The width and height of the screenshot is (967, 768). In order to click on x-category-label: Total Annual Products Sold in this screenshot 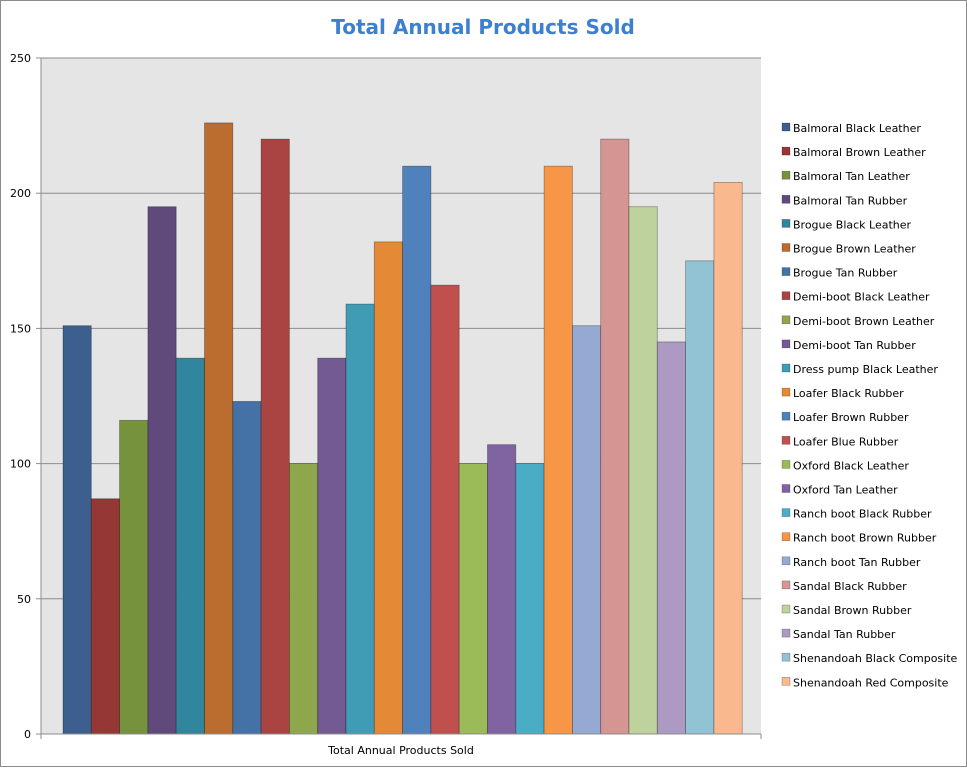, I will do `click(400, 750)`.